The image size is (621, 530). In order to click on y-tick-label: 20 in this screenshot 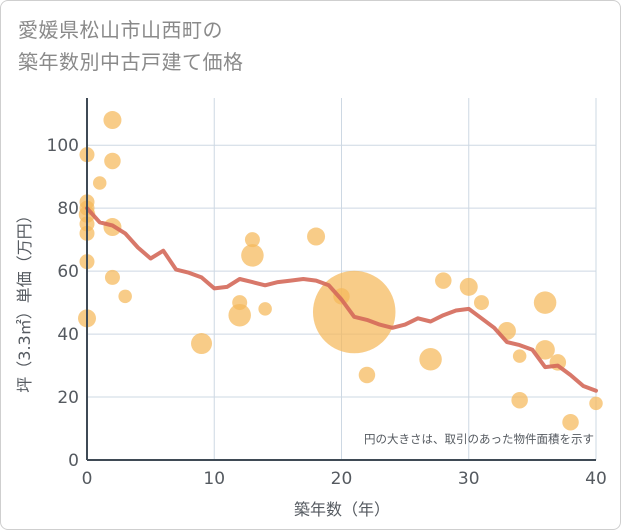, I will do `click(68, 398)`.